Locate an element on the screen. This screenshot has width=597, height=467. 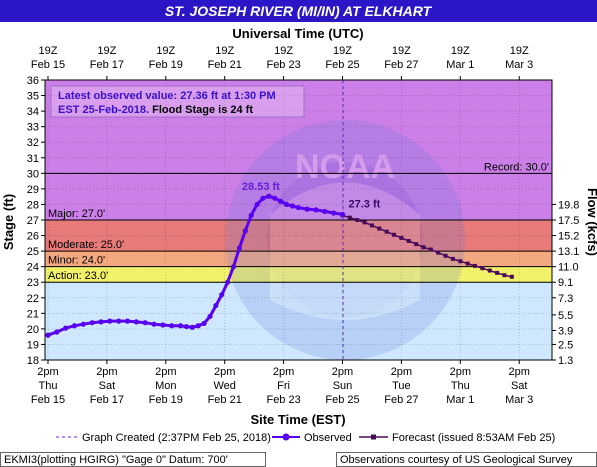
svg-text: NOAA is located at coordinates (345, 167).